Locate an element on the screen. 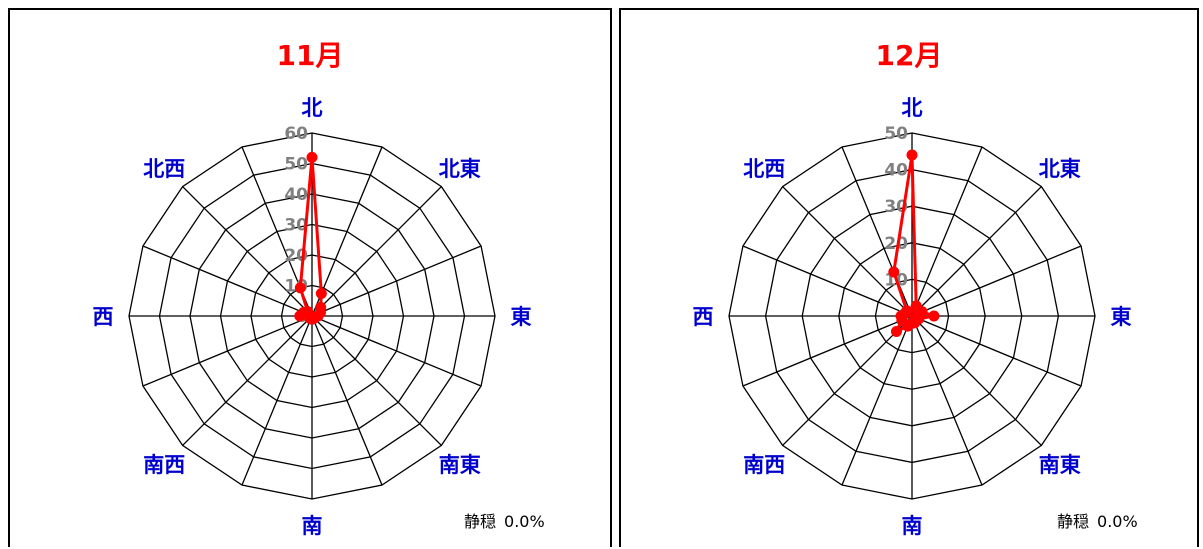  chart-title: 12月 is located at coordinates (909, 55).